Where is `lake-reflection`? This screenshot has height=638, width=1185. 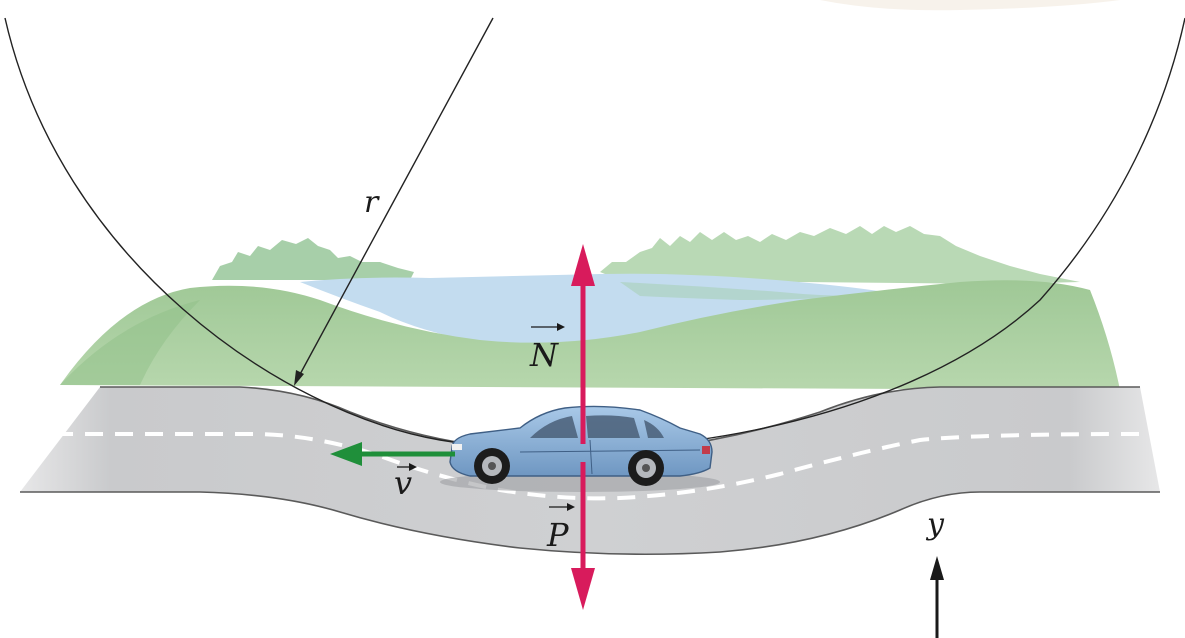 lake-reflection is located at coordinates (740, 291).